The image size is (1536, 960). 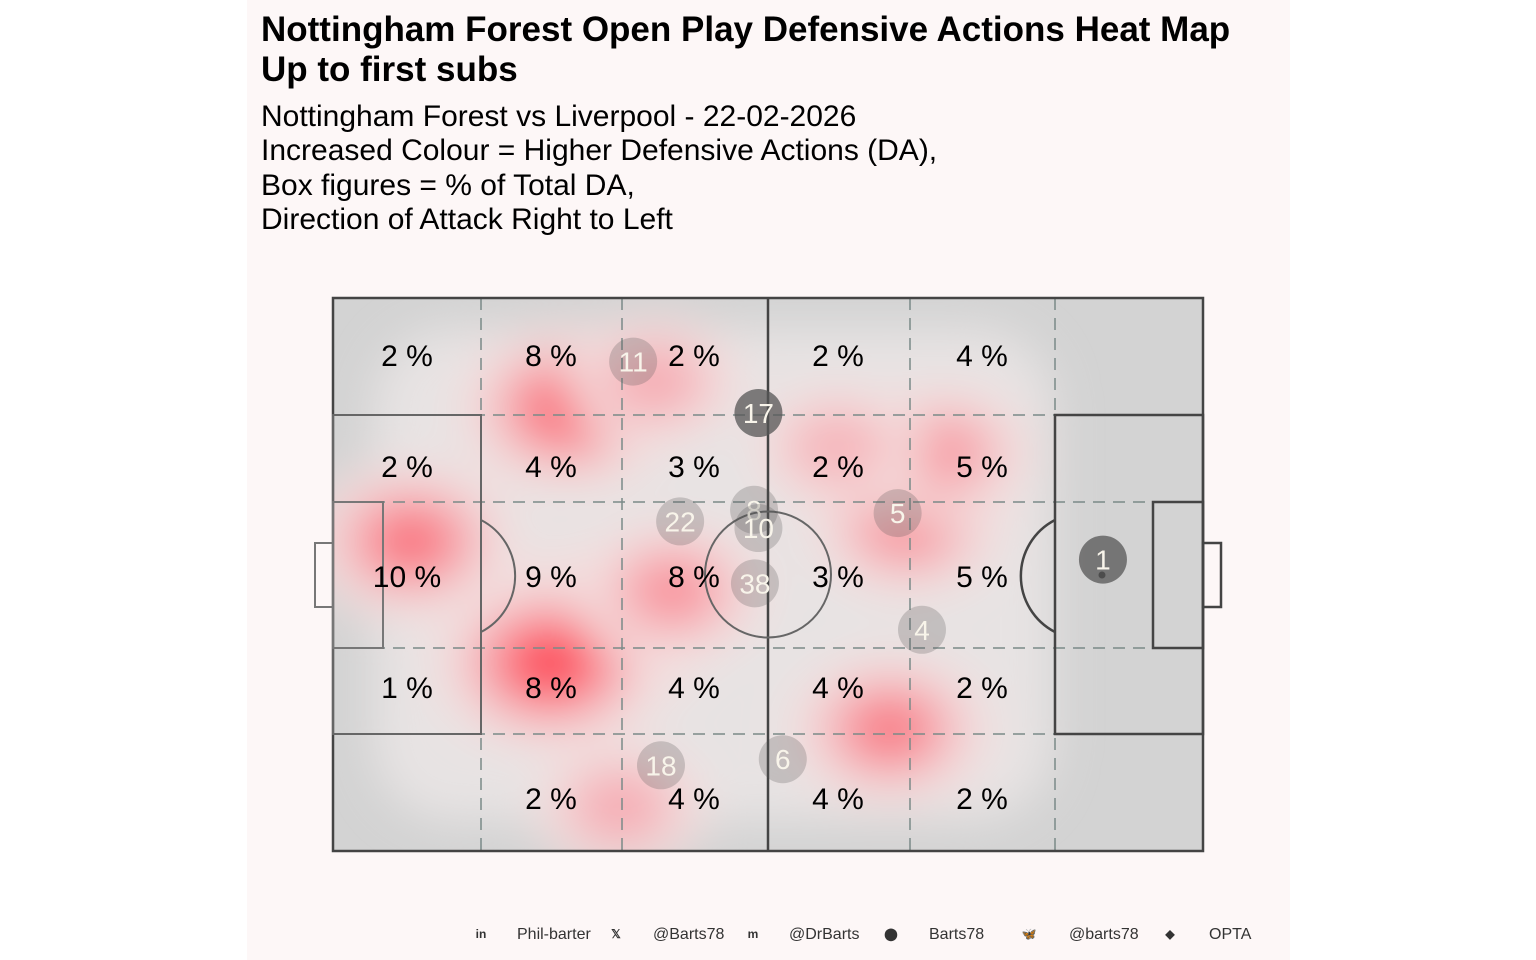 What do you see at coordinates (498, 576) in the screenshot?
I see `penalty-arc-left` at bounding box center [498, 576].